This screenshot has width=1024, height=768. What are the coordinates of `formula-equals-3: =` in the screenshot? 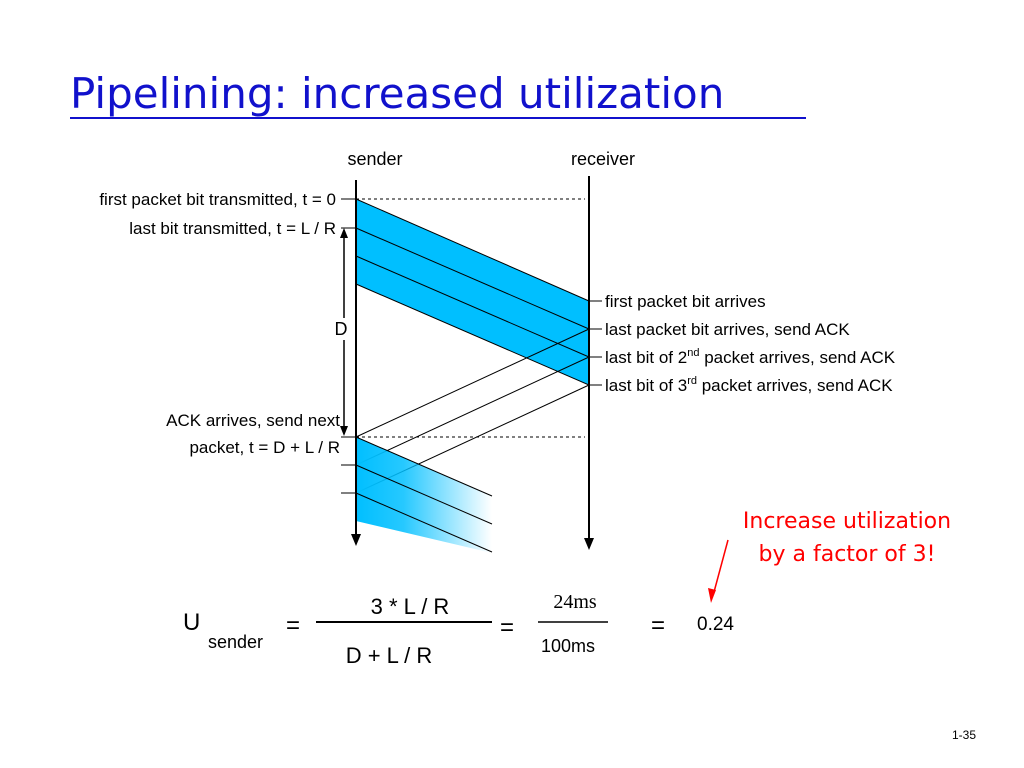 It's located at (658, 625).